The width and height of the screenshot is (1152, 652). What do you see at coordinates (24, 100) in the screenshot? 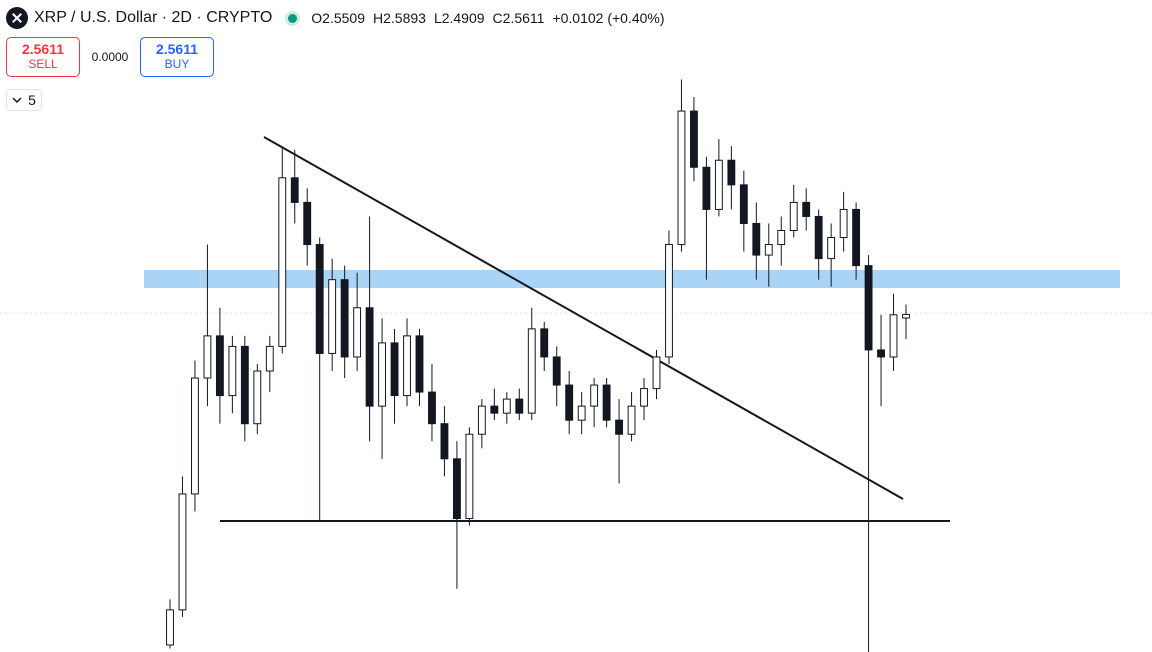
I see `indicators-toggle: 5` at bounding box center [24, 100].